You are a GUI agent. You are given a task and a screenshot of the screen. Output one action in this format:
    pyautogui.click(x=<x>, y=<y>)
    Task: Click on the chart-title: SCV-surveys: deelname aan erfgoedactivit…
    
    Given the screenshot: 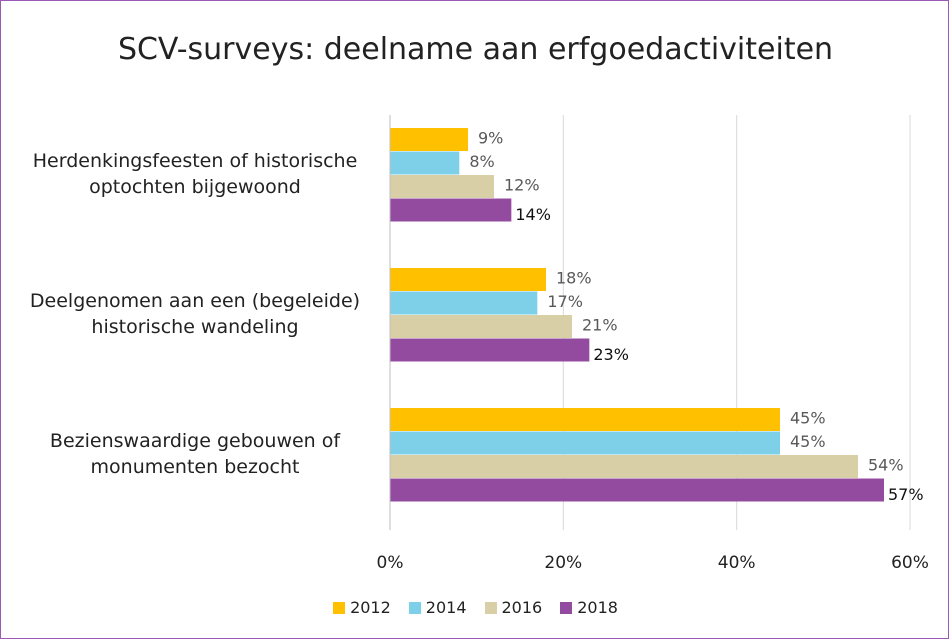 What is the action you would take?
    pyautogui.click(x=475, y=49)
    